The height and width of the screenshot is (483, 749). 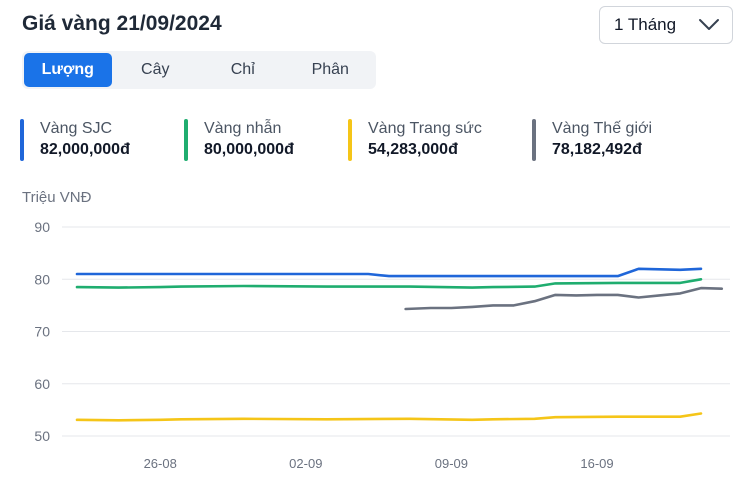 What do you see at coordinates (451, 463) in the screenshot?
I see `x-tick-label: 09-09` at bounding box center [451, 463].